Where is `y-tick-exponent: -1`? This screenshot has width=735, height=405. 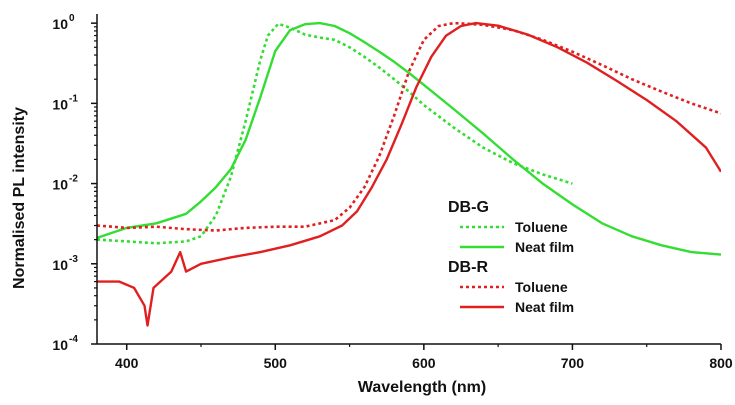
y-tick-exponent: -1 is located at coordinates (73, 98).